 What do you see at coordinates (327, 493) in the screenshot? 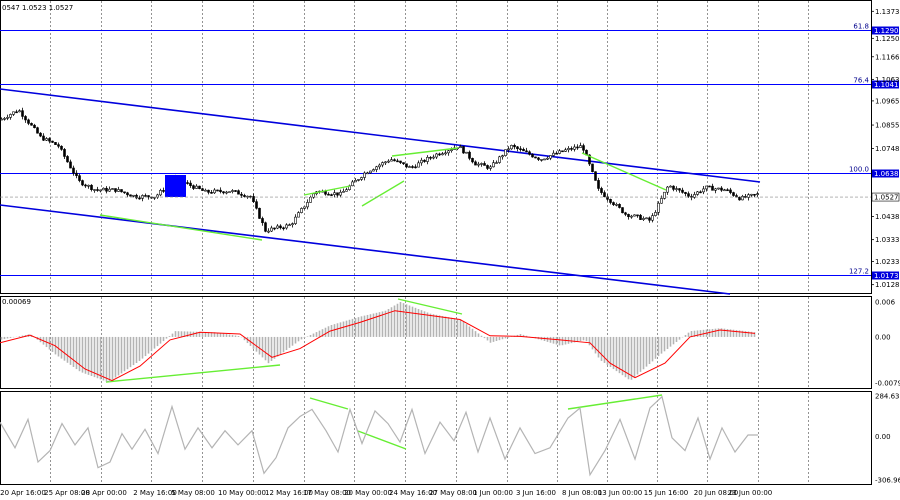
I see `time-axis-label: 17 May 08:00` at bounding box center [327, 493].